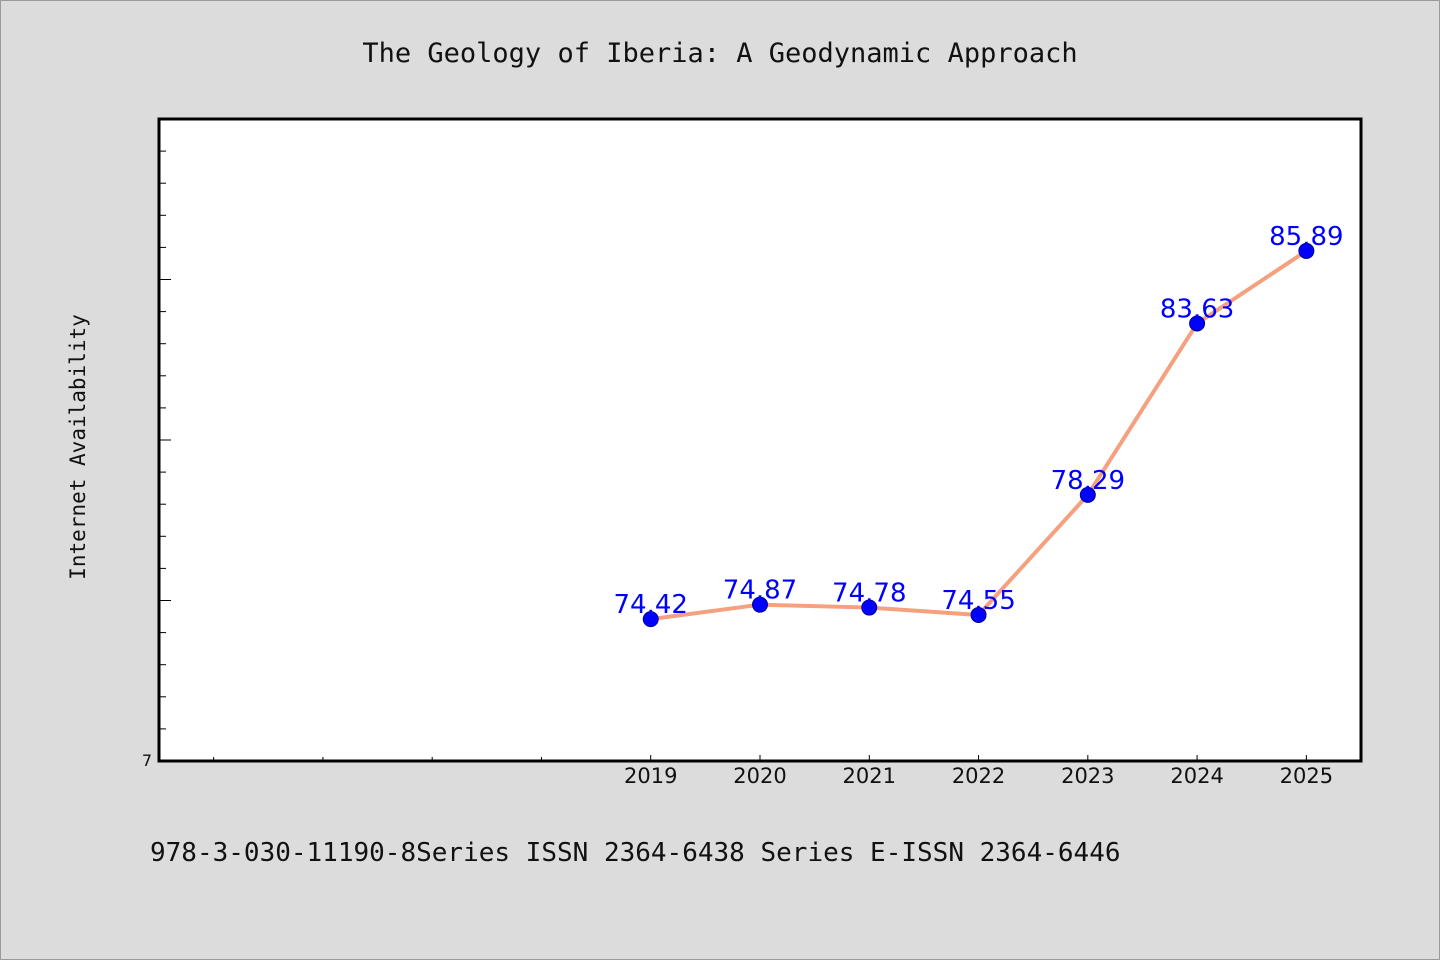  Describe the element at coordinates (1197, 309) in the screenshot. I see `data-label: 83.63` at that location.